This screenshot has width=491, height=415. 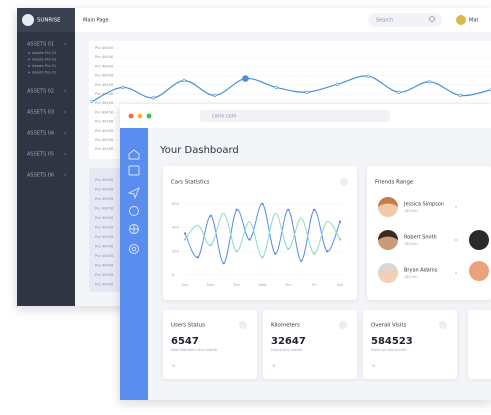 What do you see at coordinates (288, 285) in the screenshot?
I see `x-tick-label: Thu` at bounding box center [288, 285].